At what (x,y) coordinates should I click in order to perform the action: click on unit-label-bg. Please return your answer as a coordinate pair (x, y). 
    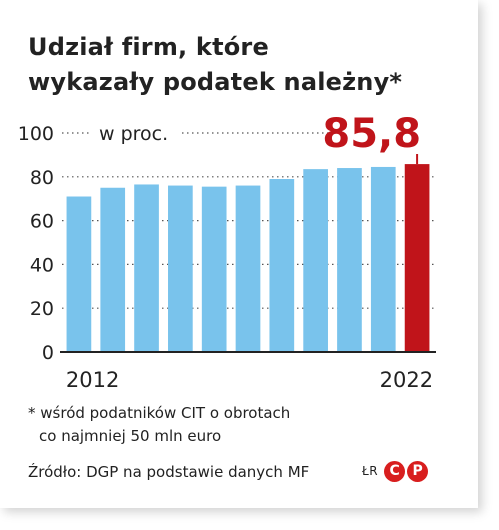
    Looking at the image, I should click on (137, 132).